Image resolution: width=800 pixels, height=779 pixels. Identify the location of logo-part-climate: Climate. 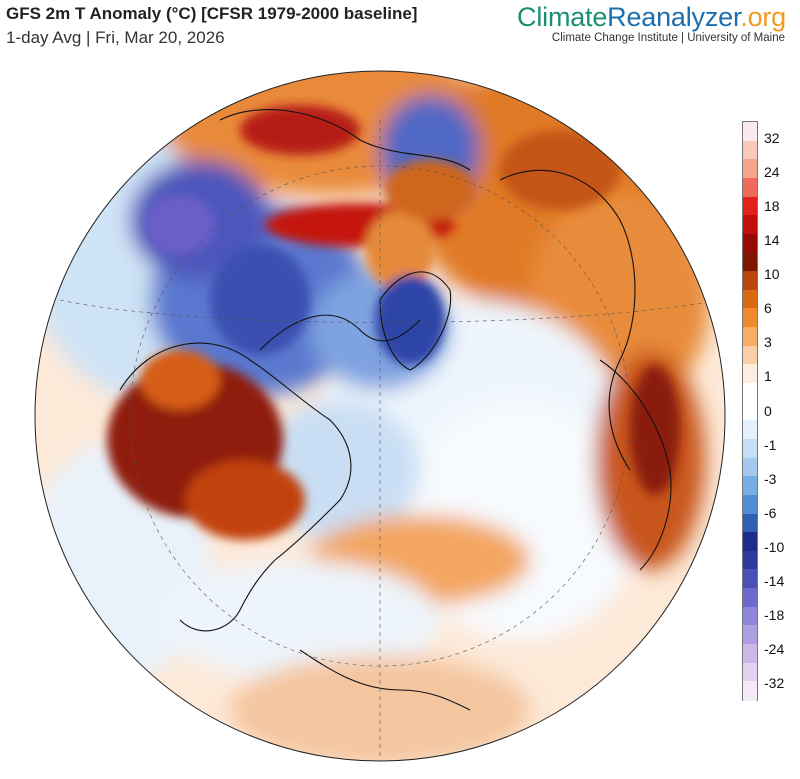
(562, 17).